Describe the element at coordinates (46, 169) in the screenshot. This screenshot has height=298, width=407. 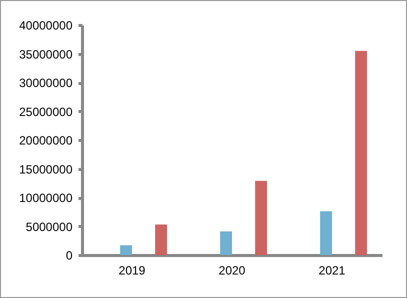
I see `y-tick-label: 15000000` at that location.